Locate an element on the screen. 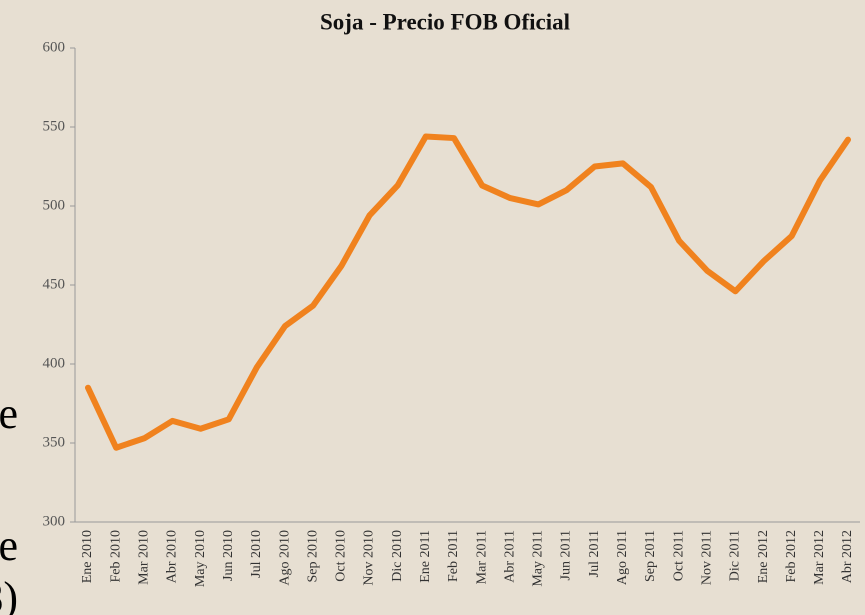 This screenshot has width=865, height=615. y-tick-label: 350 is located at coordinates (54, 442).